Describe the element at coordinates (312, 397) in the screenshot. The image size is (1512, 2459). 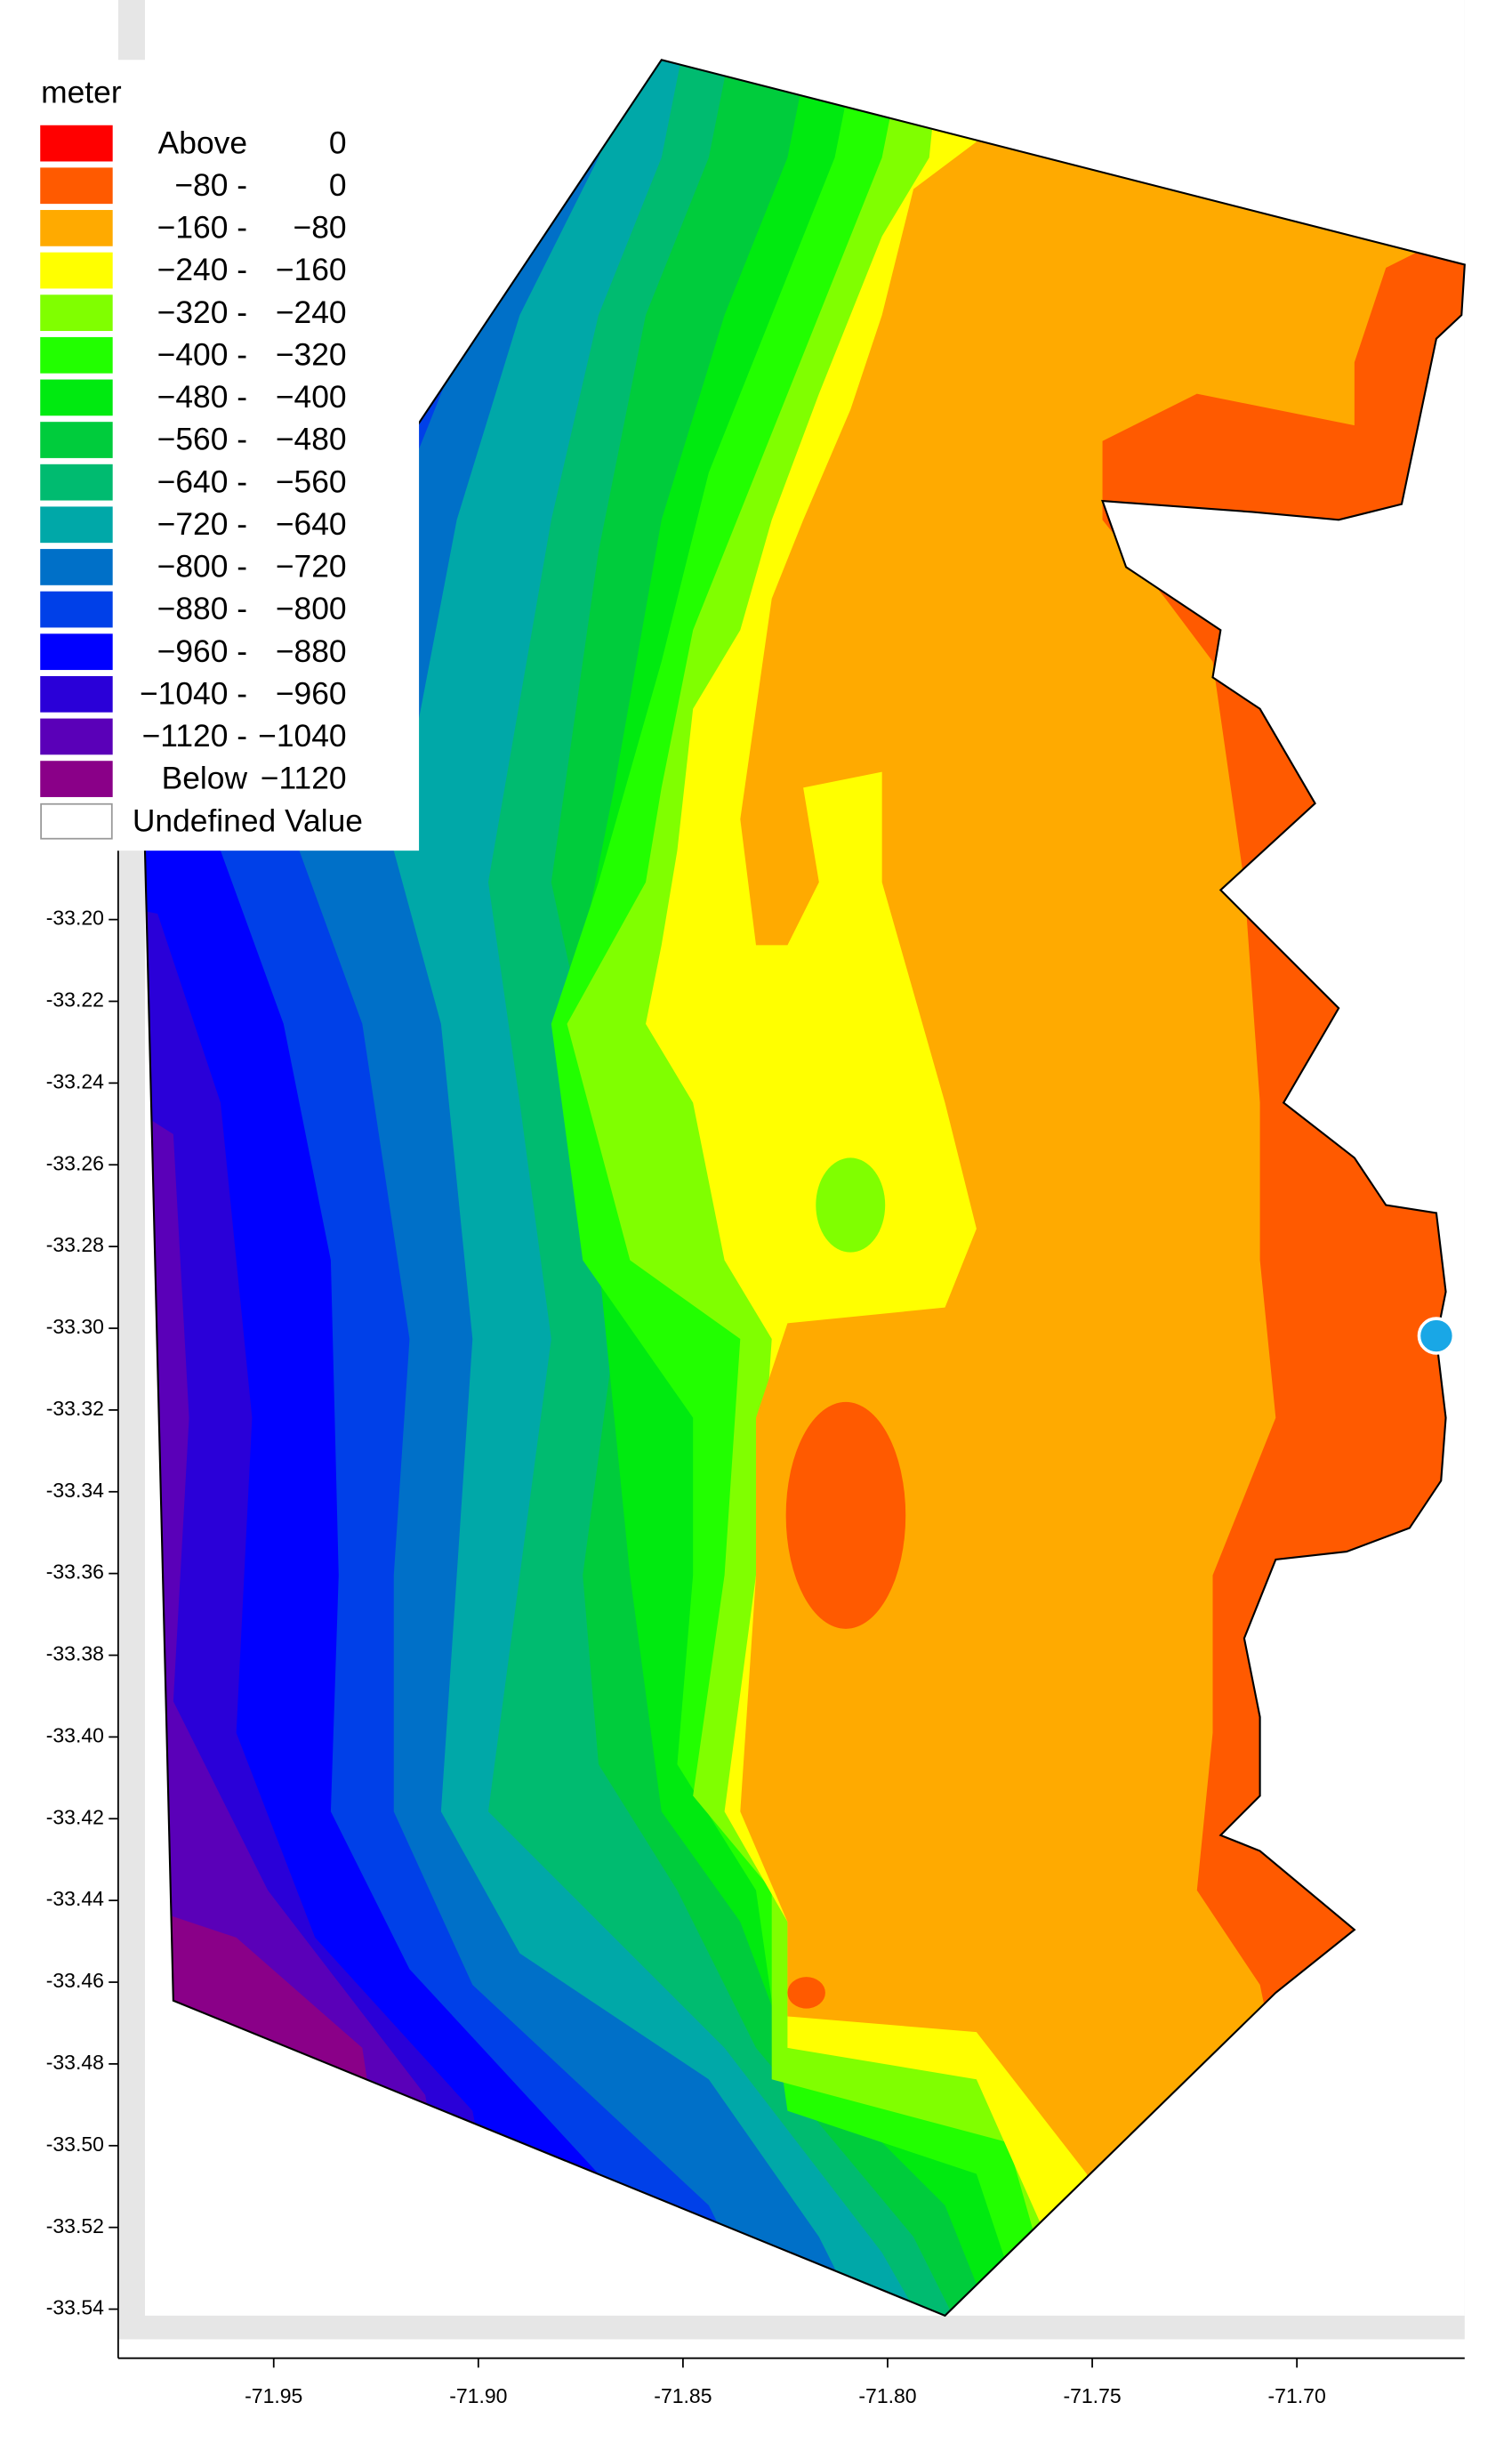
I see `legend-to: −400` at that location.